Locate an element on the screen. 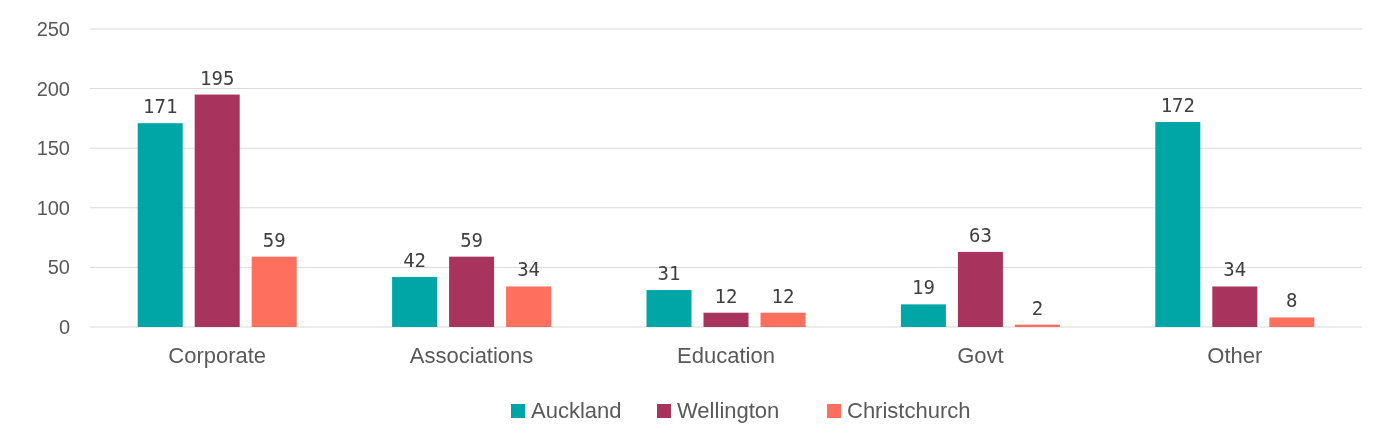 This screenshot has width=1382, height=426. data-label: 63 is located at coordinates (980, 234).